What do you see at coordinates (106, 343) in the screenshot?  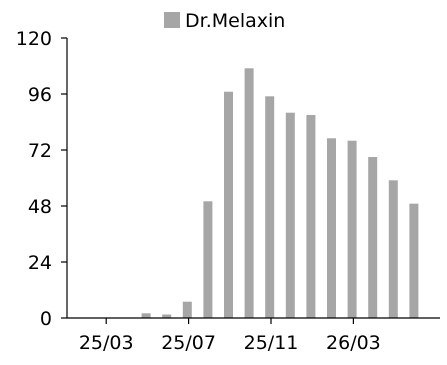 I see `x-tick-label: 25/03` at bounding box center [106, 343].